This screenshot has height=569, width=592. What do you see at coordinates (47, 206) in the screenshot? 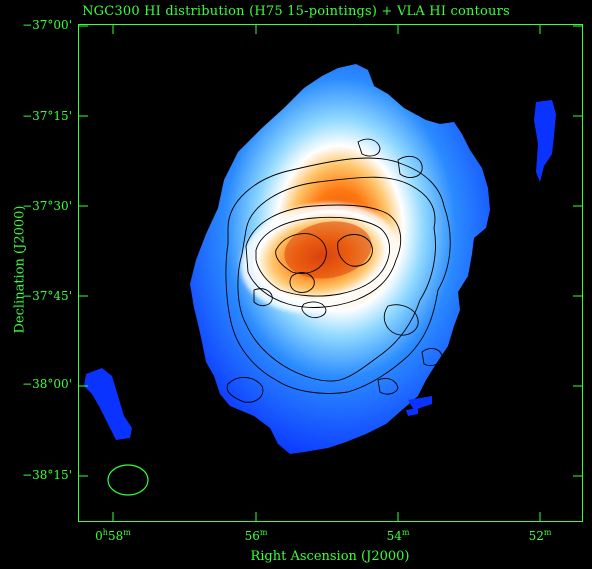
I see `y-tick-label: −37°30'` at bounding box center [47, 206].